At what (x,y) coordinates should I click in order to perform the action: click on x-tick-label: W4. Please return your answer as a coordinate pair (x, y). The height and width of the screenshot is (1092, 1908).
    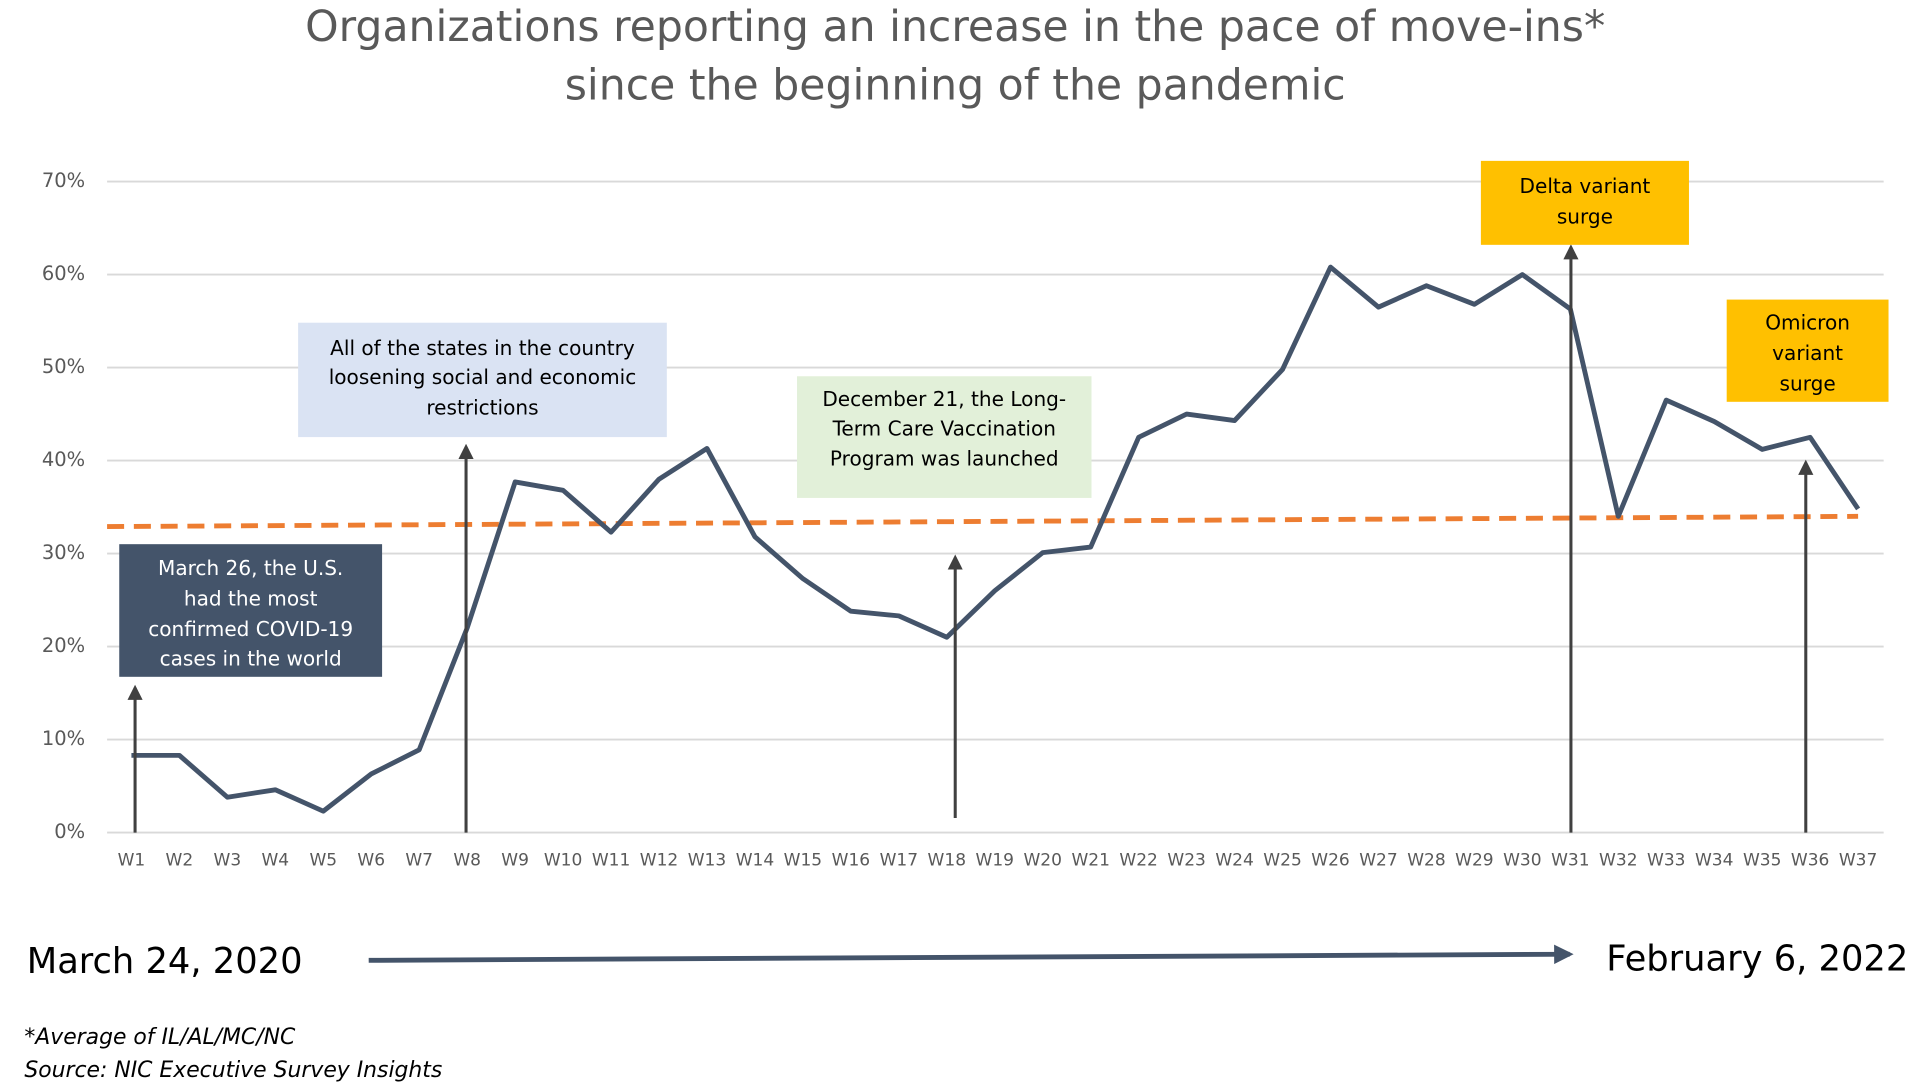
    Looking at the image, I should click on (275, 861).